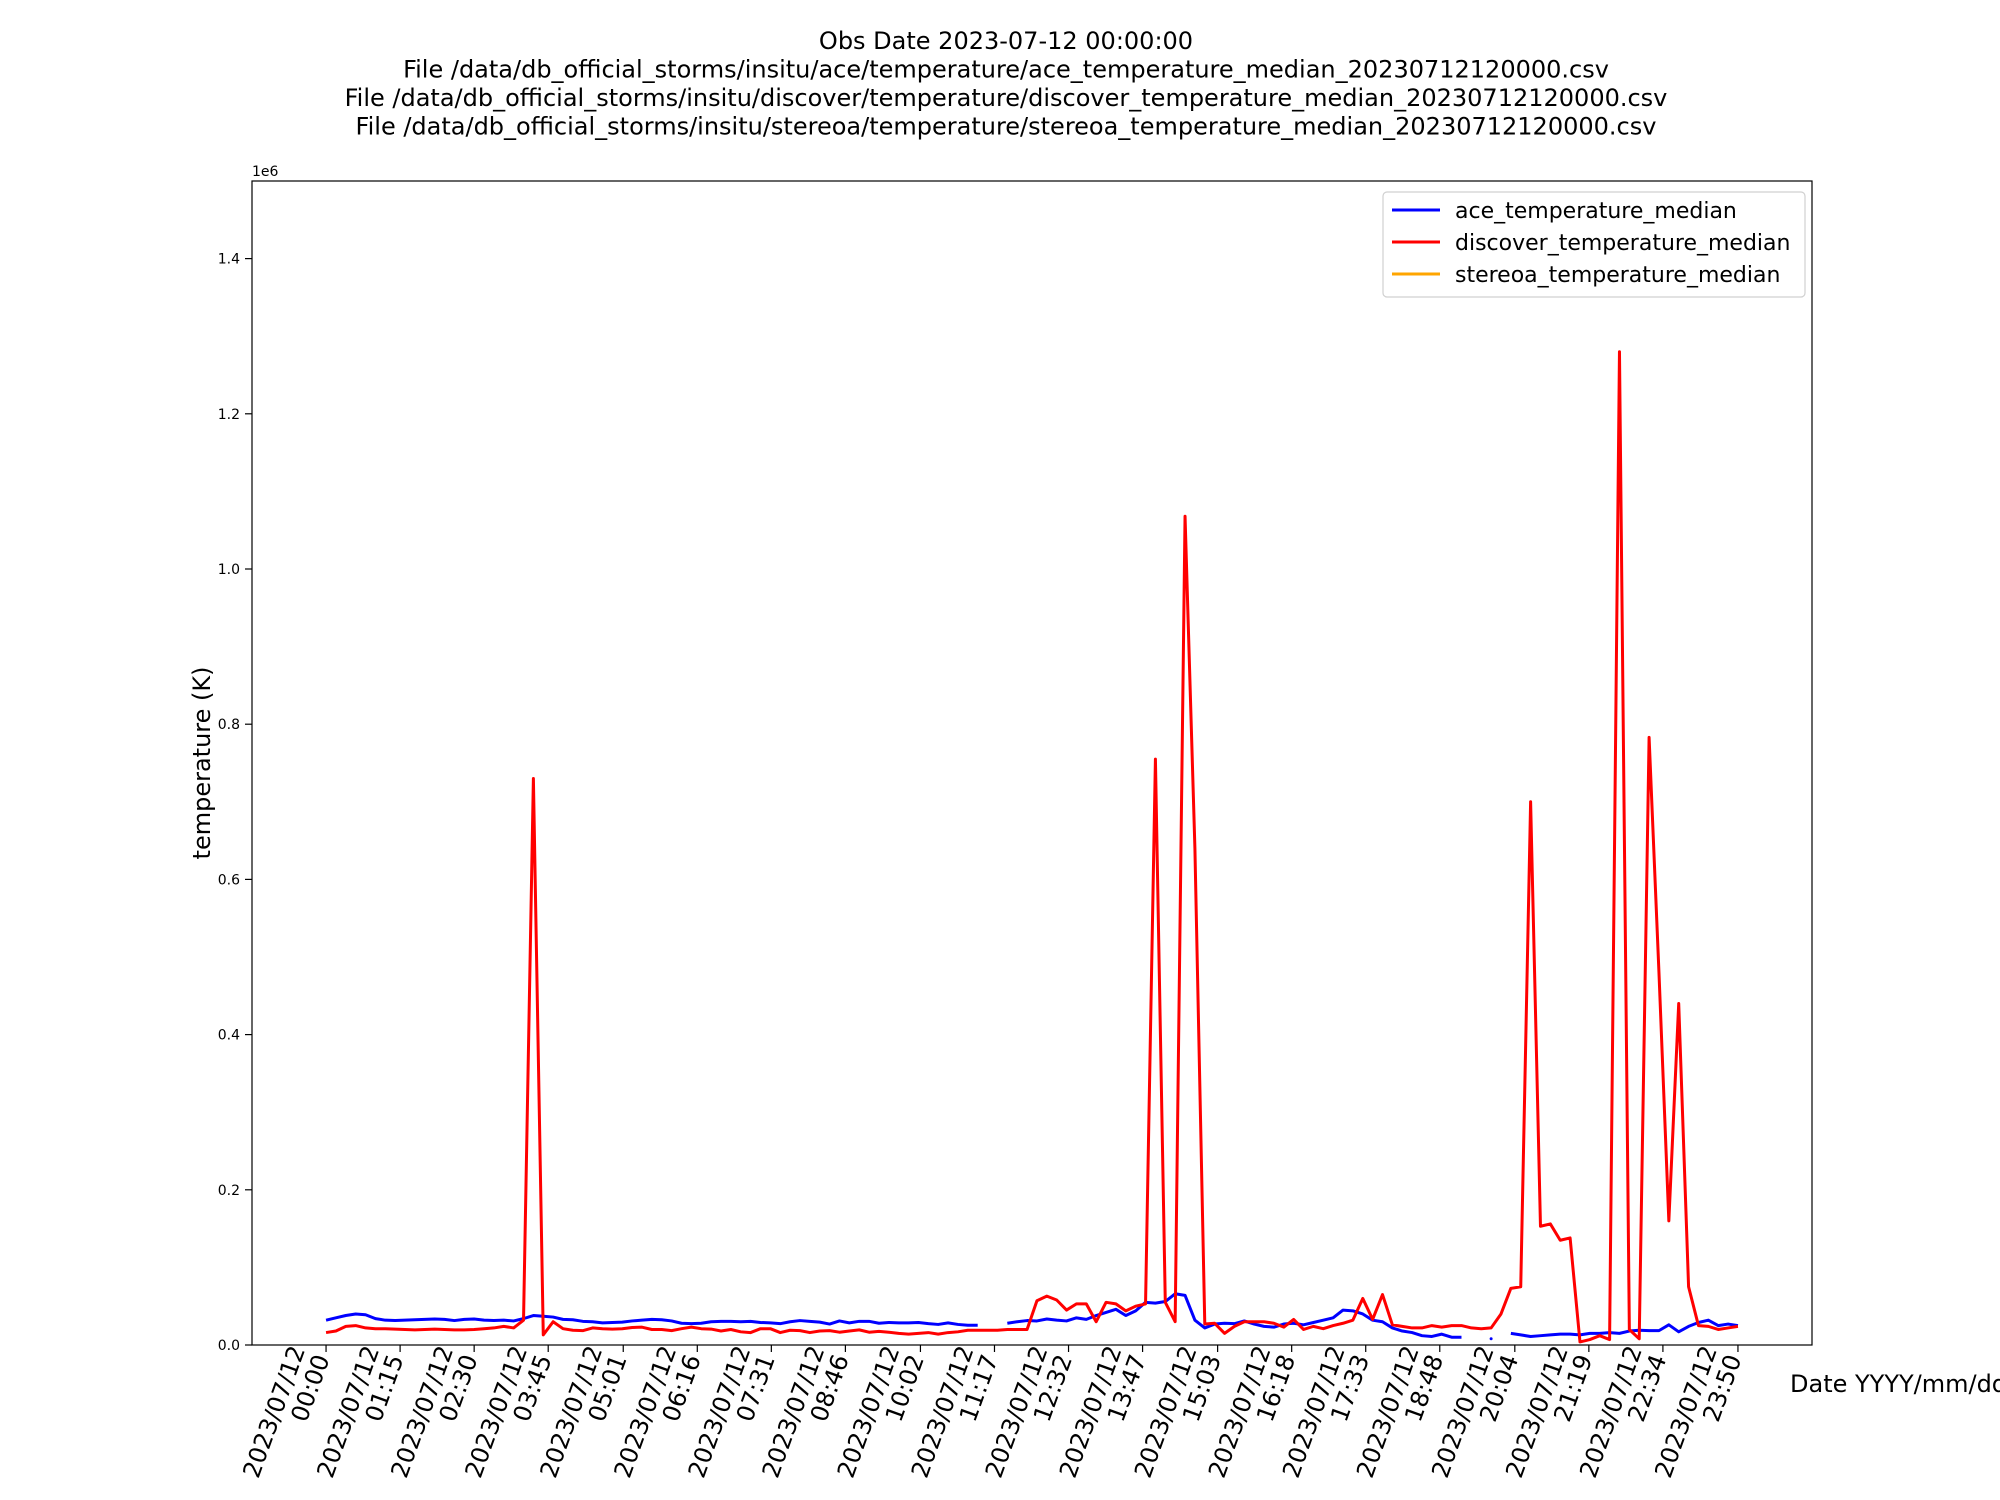 The width and height of the screenshot is (2000, 1500). What do you see at coordinates (1491, 1339) in the screenshot?
I see `series-point` at bounding box center [1491, 1339].